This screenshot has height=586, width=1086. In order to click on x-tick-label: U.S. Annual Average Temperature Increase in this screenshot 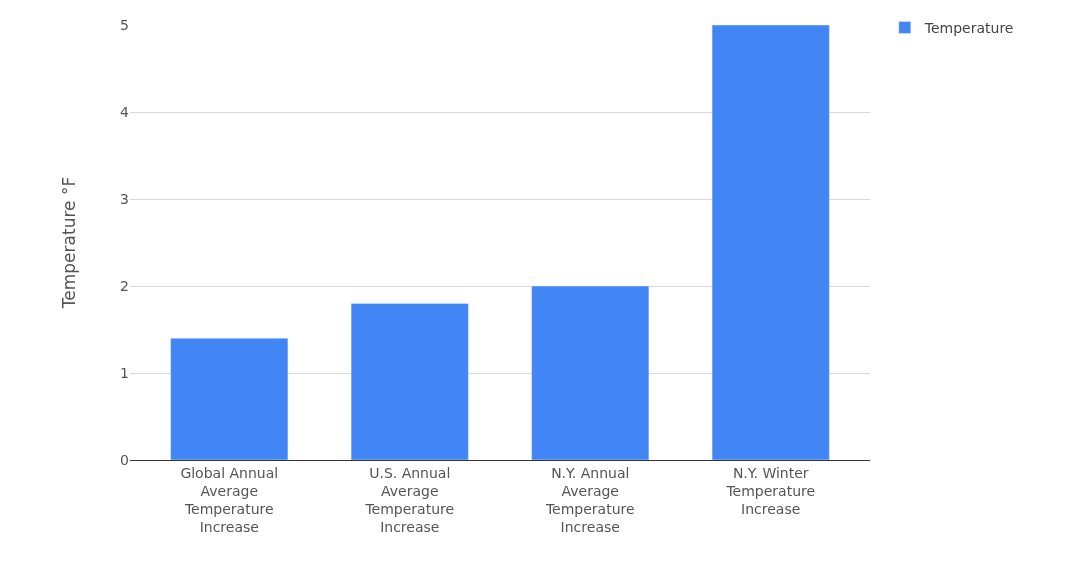, I will do `click(409, 500)`.